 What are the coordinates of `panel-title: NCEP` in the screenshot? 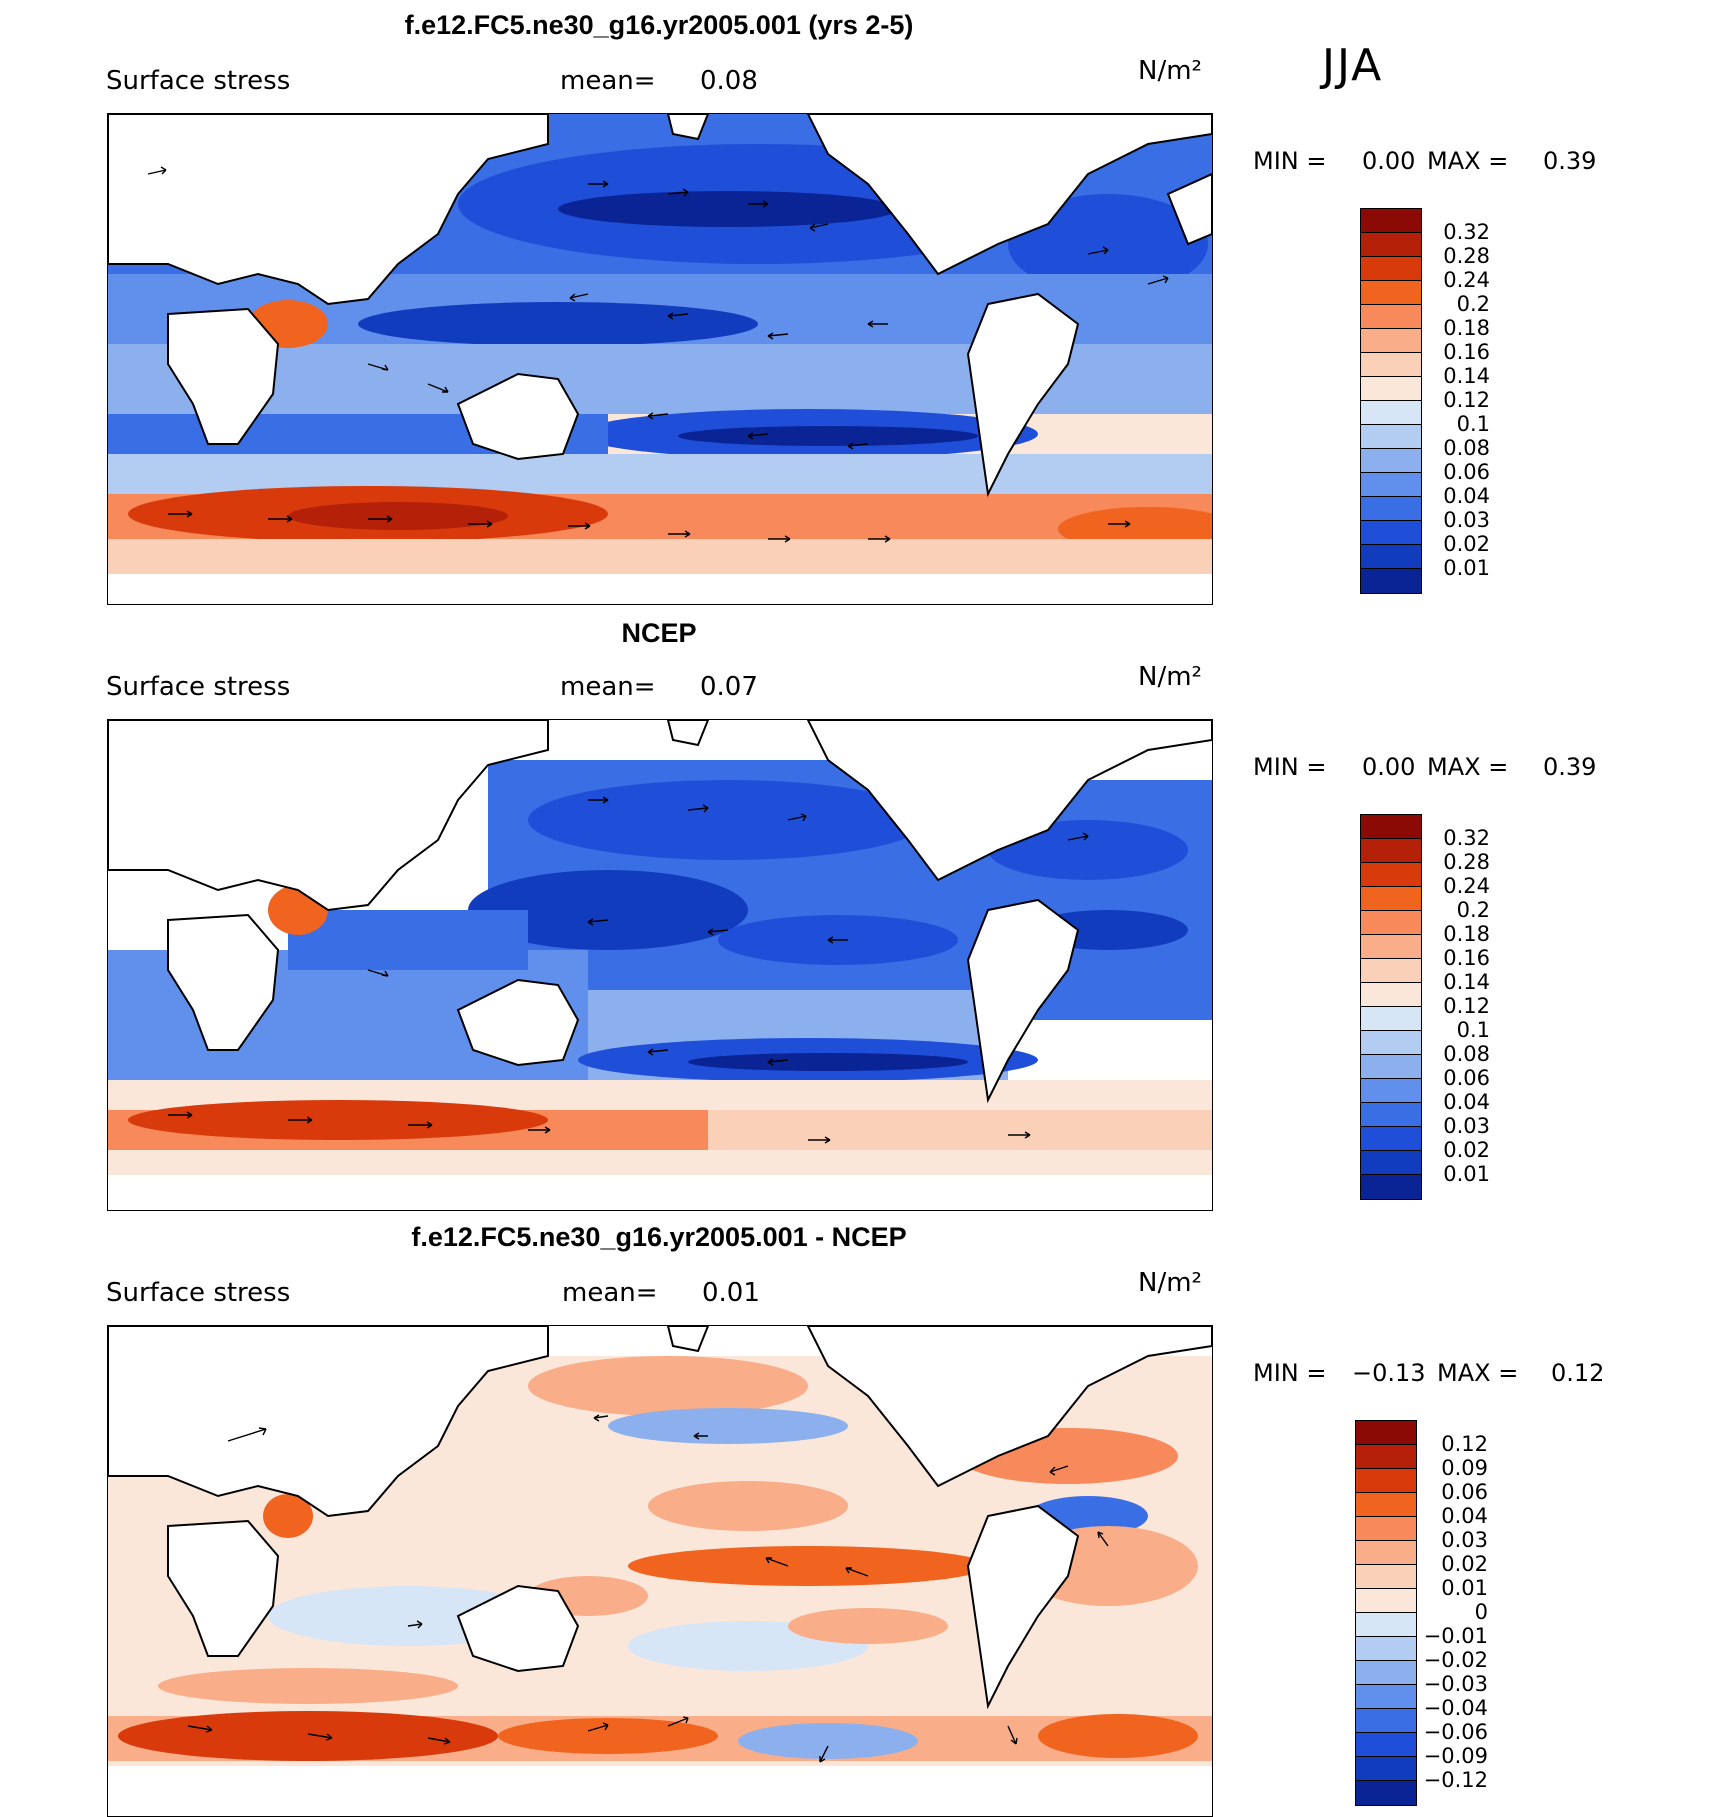 It's located at (659, 633).